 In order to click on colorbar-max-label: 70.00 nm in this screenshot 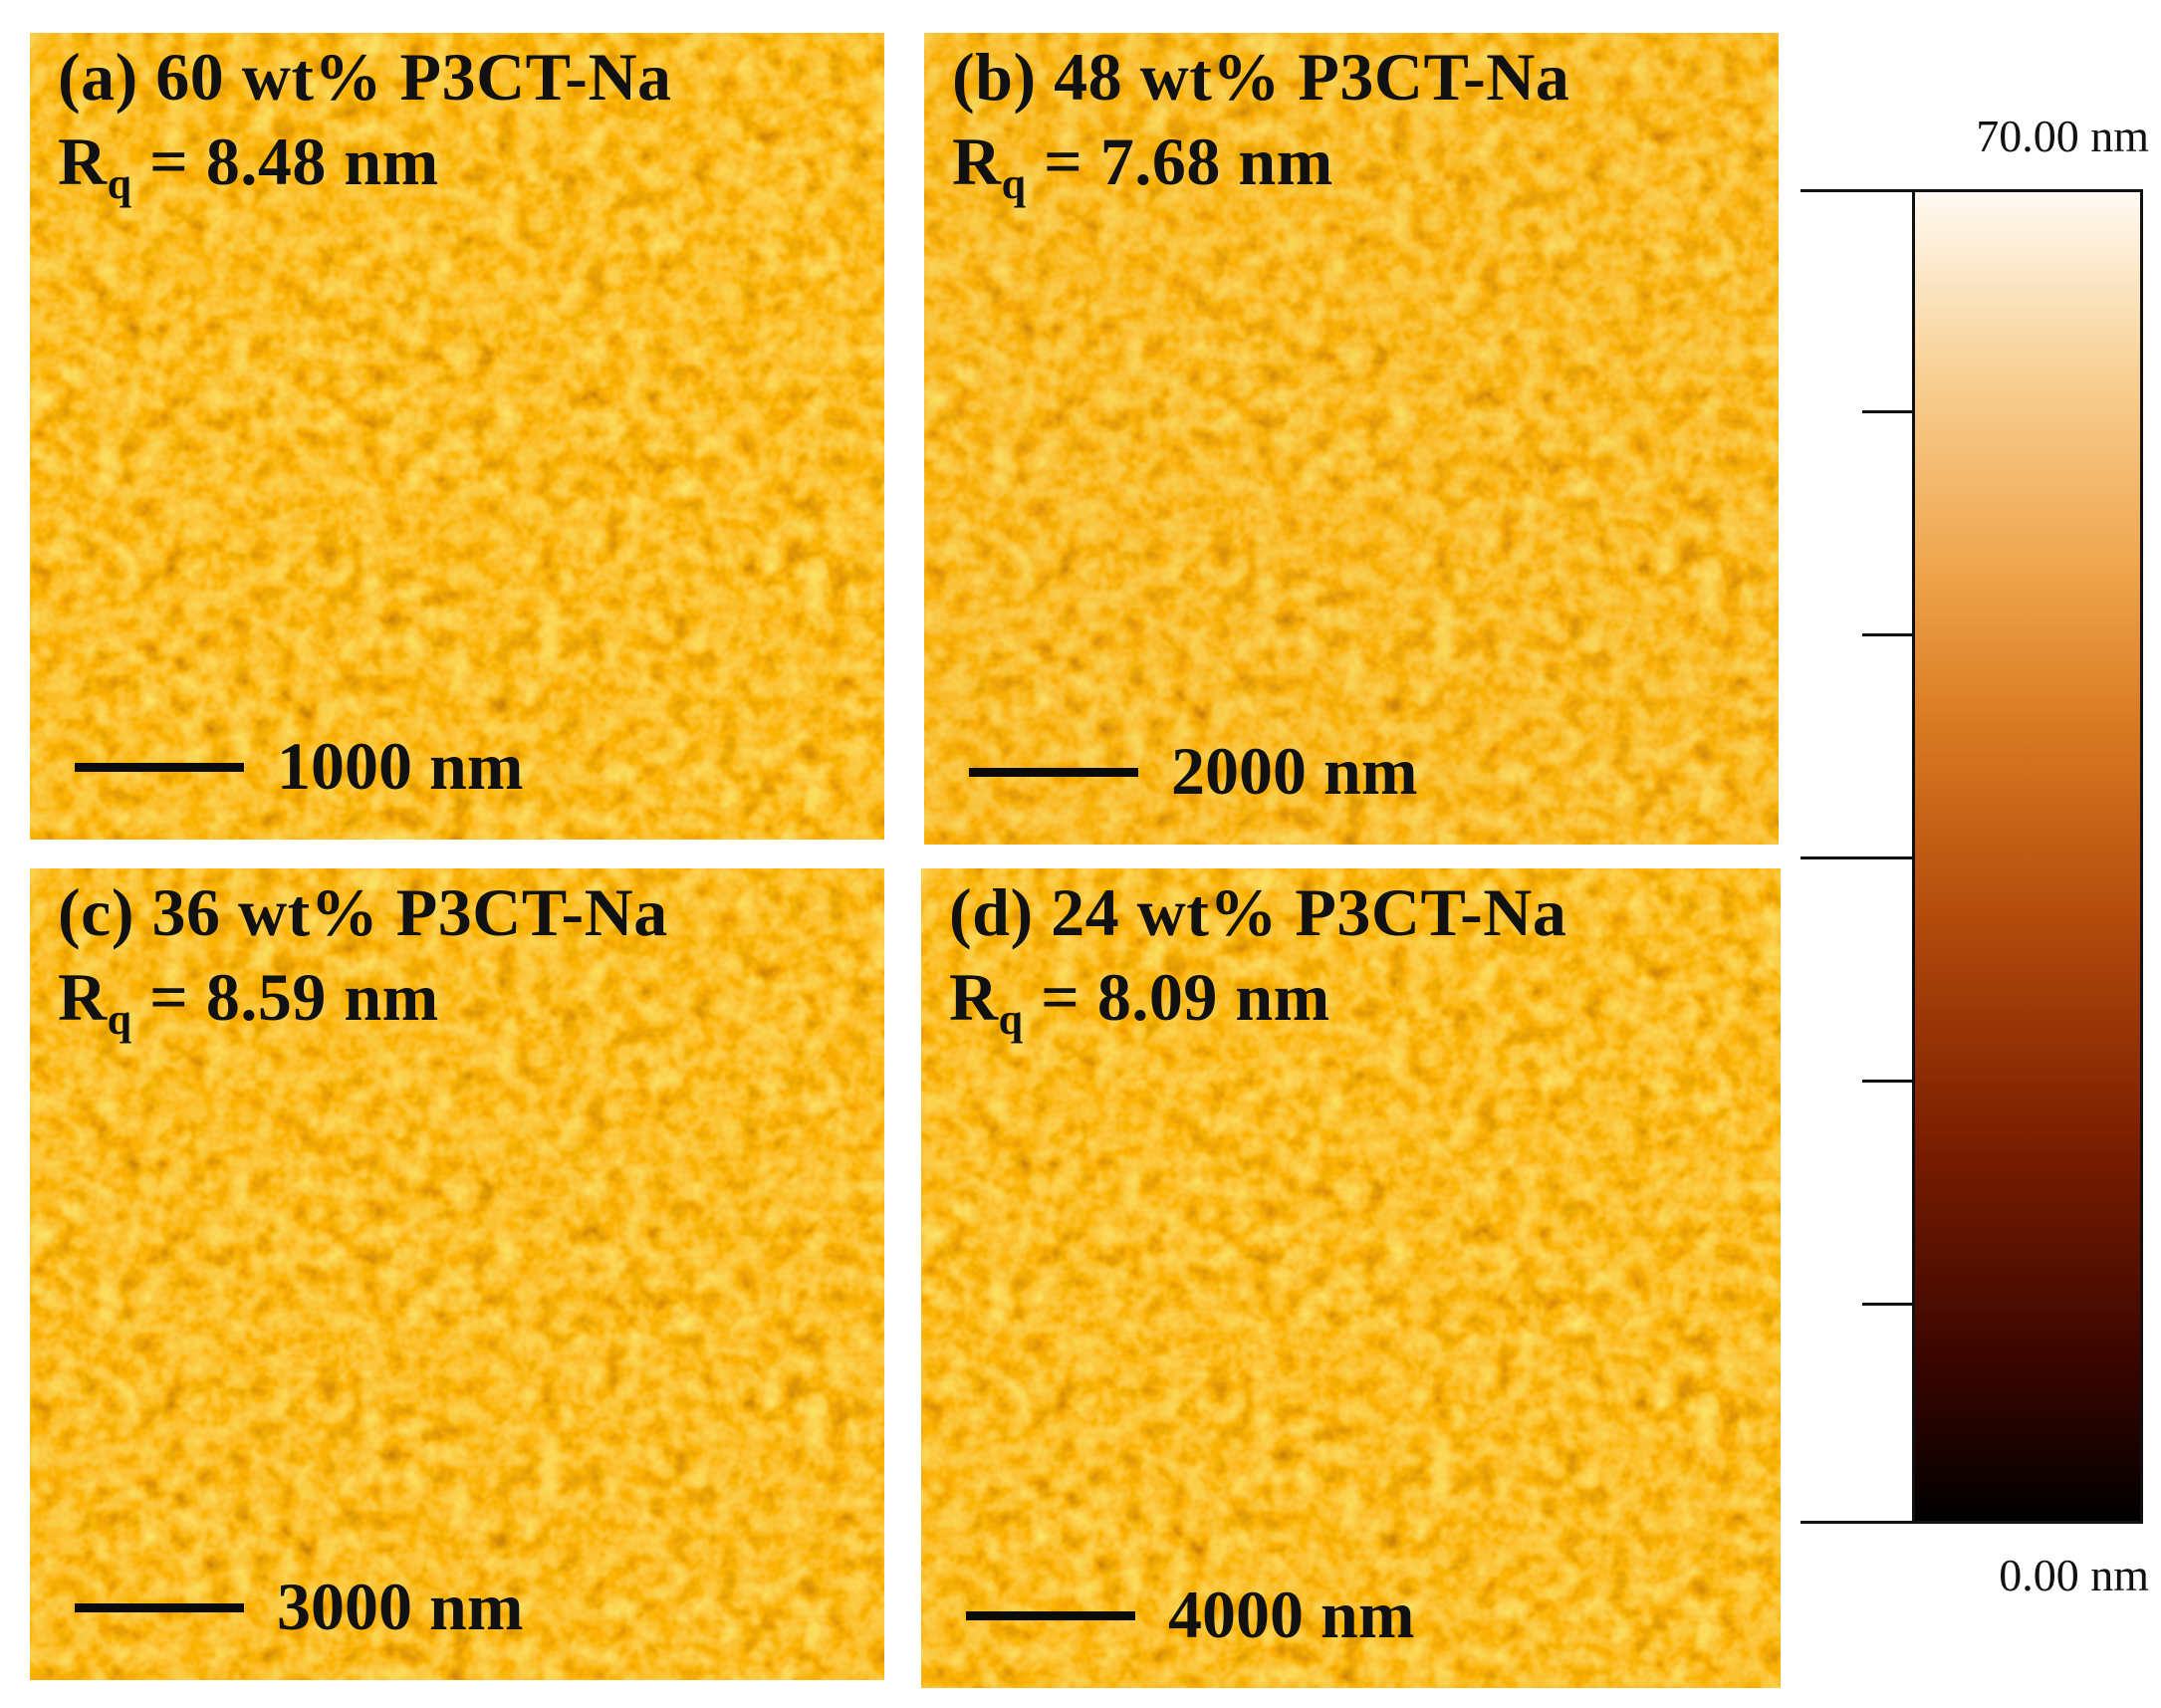, I will do `click(2062, 136)`.